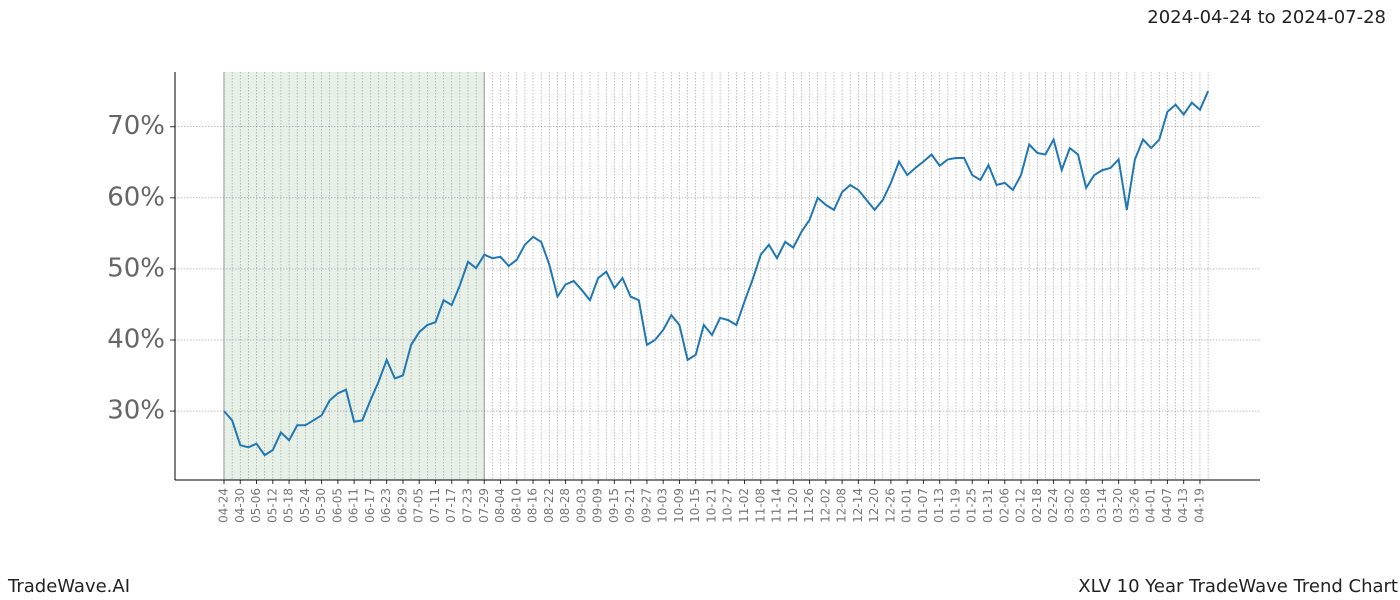 This screenshot has height=600, width=1400. Describe the element at coordinates (256, 505) in the screenshot. I see `x-tick-label: 05-06` at that location.